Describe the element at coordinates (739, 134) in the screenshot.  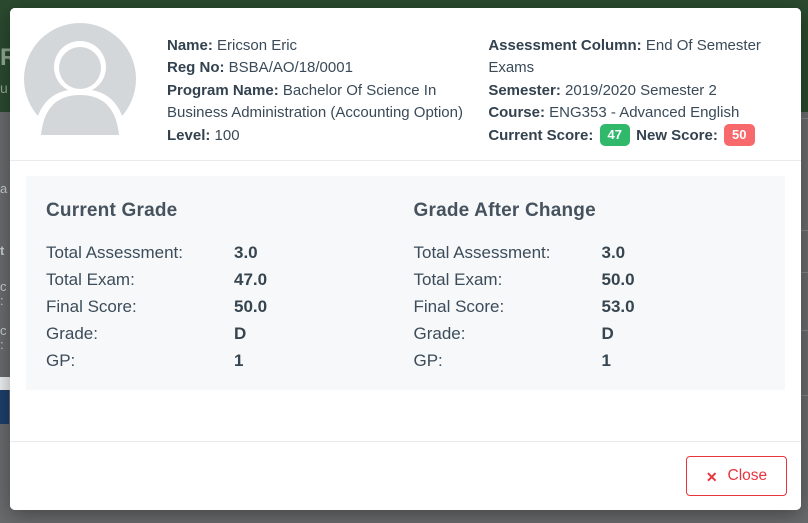
I see `new-score-badge: 50` at that location.